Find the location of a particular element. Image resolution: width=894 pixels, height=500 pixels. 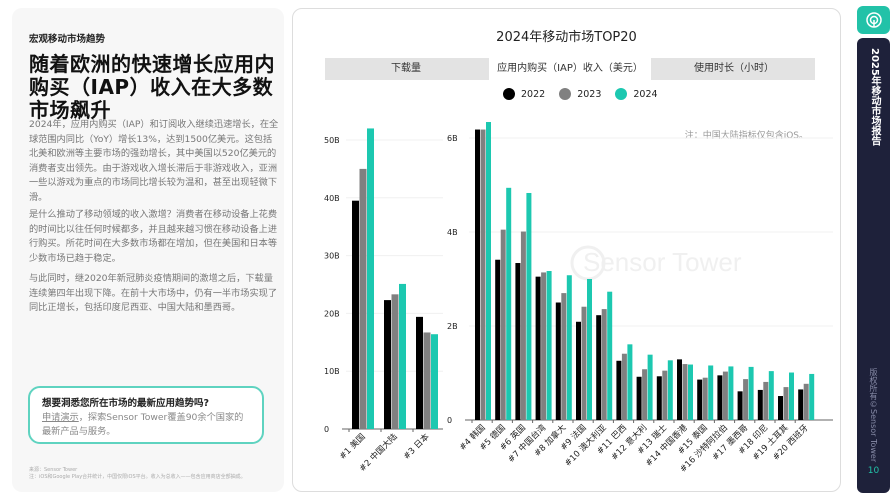

metric-tabs: 下载量 应用内购买（IAP）收入（美元） 使用时长（小时） is located at coordinates (570, 69).